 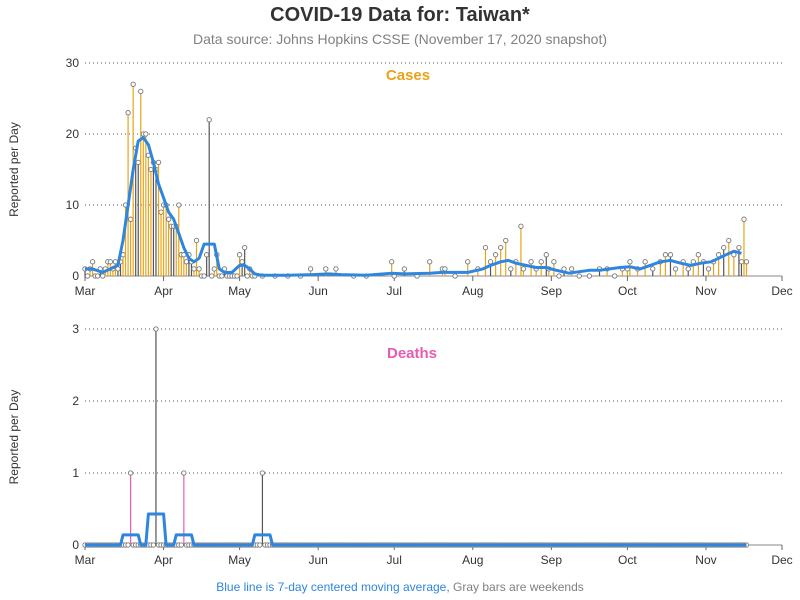 What do you see at coordinates (239, 560) in the screenshot?
I see `deaths-x-tick-label: May` at bounding box center [239, 560].